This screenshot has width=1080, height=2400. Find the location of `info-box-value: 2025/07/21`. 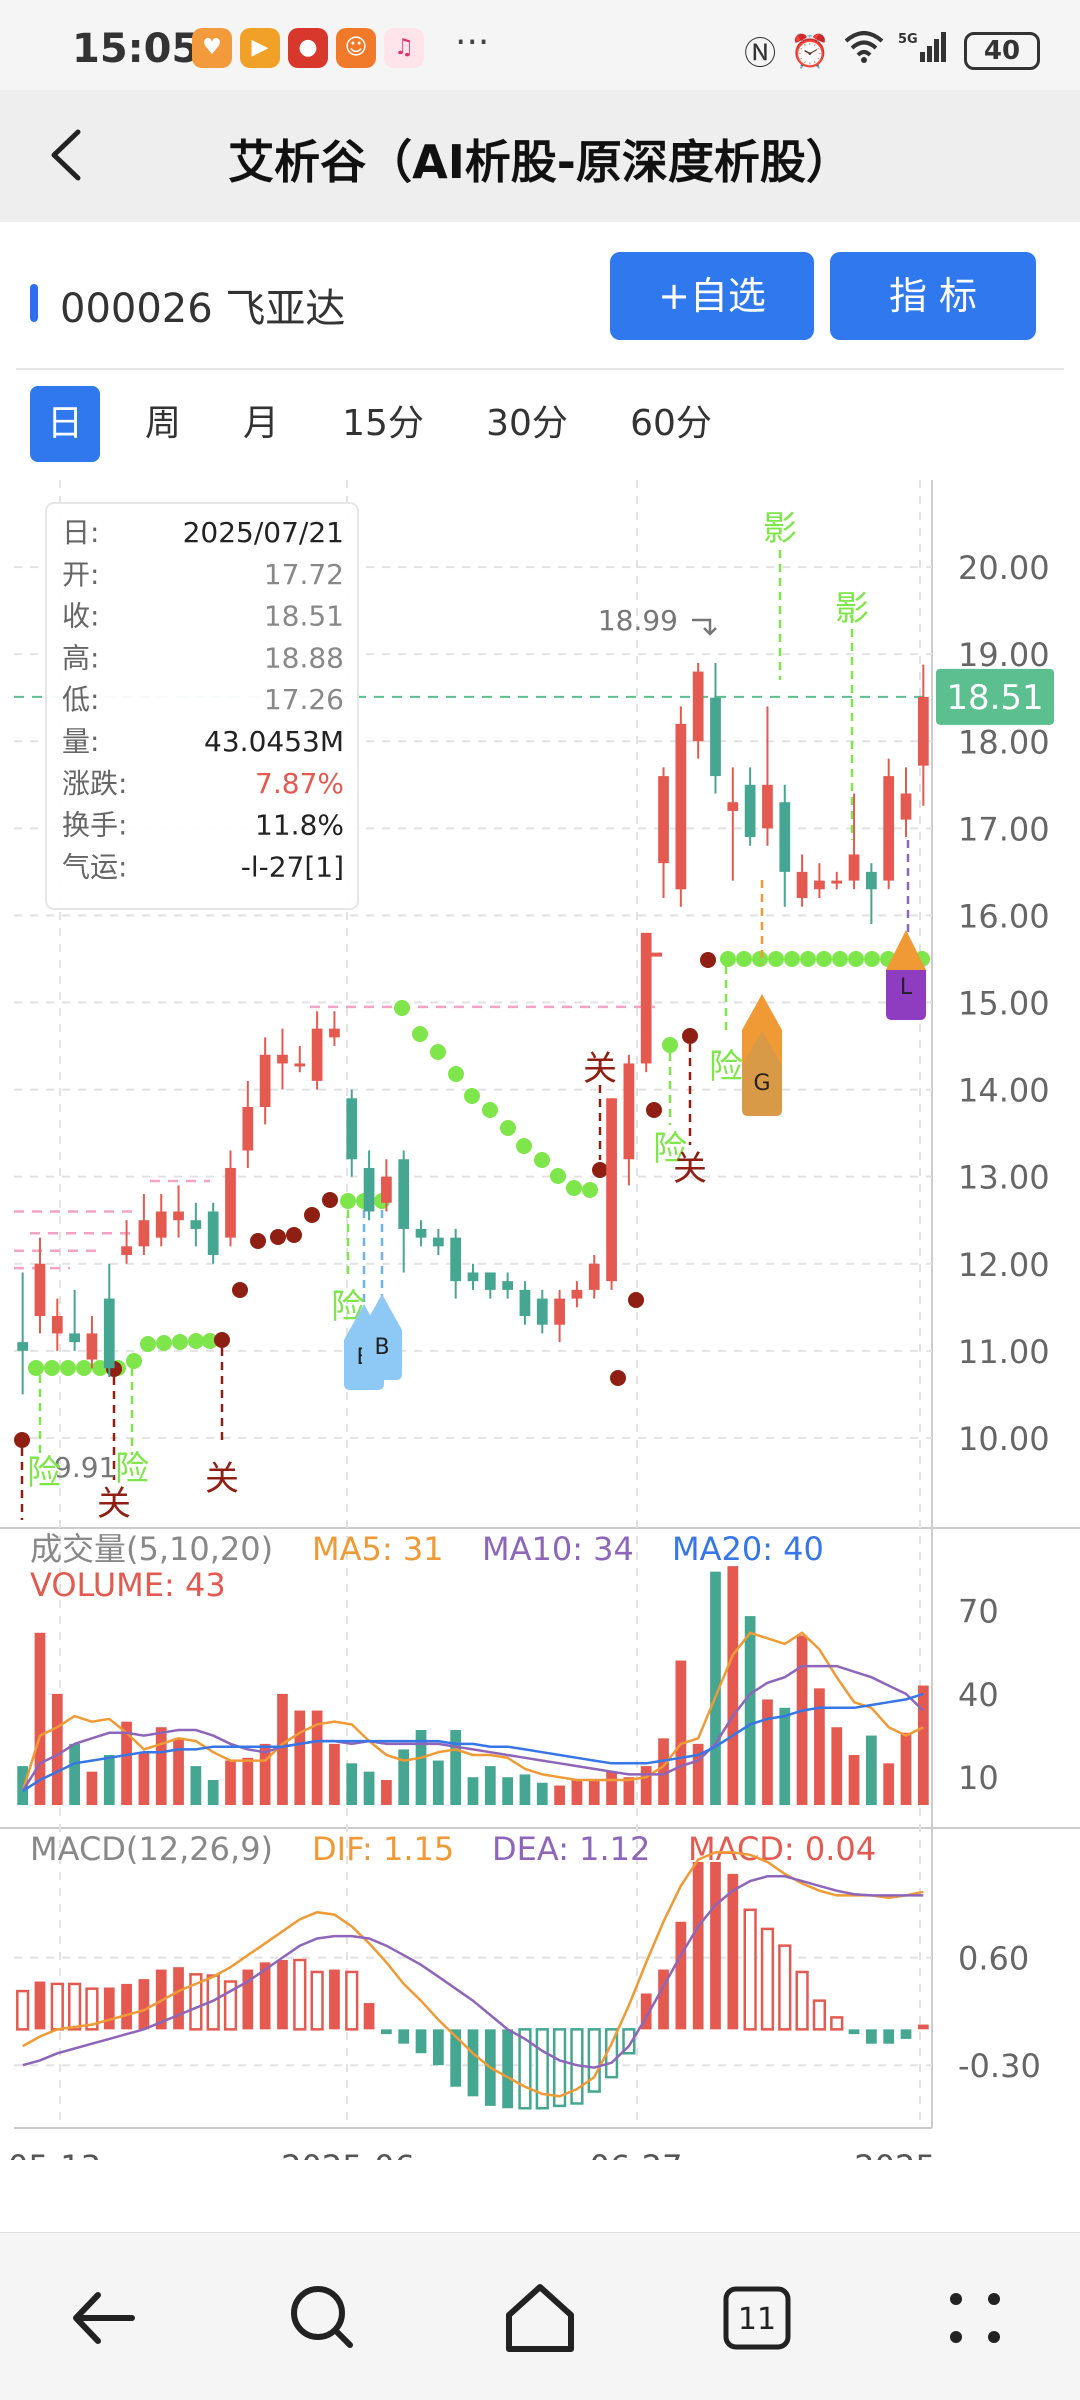

info-box-value: 2025/07/21 is located at coordinates (263, 532).